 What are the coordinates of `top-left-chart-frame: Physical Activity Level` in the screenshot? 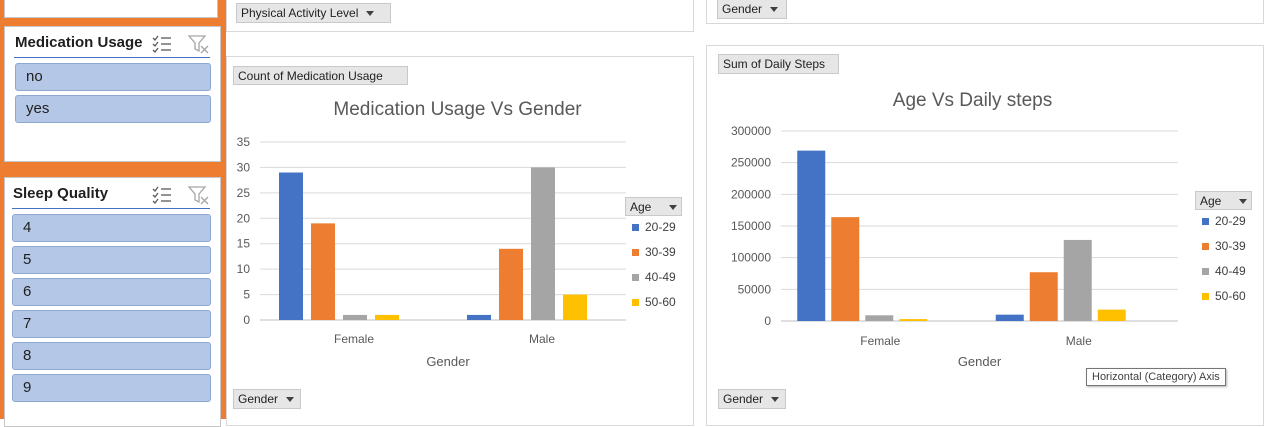 It's located at (460, 16).